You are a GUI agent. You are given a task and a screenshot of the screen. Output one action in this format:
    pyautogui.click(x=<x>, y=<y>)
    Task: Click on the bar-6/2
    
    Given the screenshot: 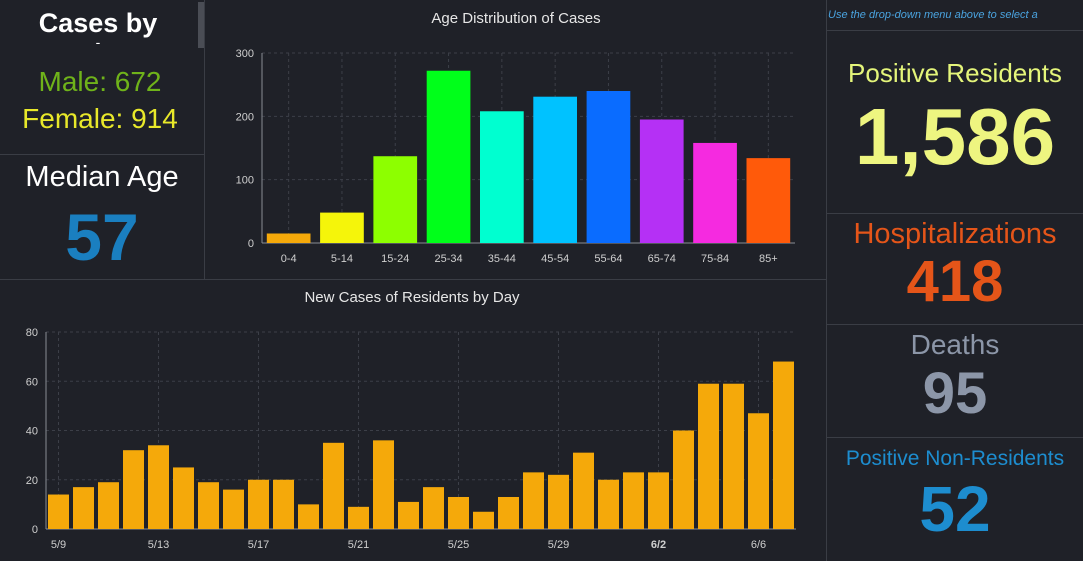 What is the action you would take?
    pyautogui.click(x=658, y=500)
    